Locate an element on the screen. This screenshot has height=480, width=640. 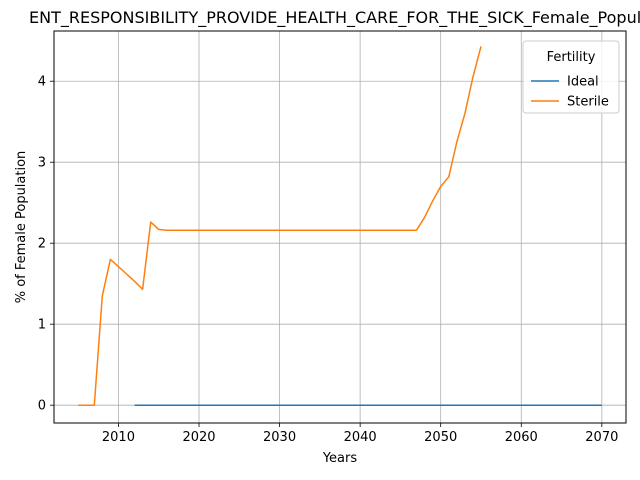
x-axis-label: Years is located at coordinates (340, 458).